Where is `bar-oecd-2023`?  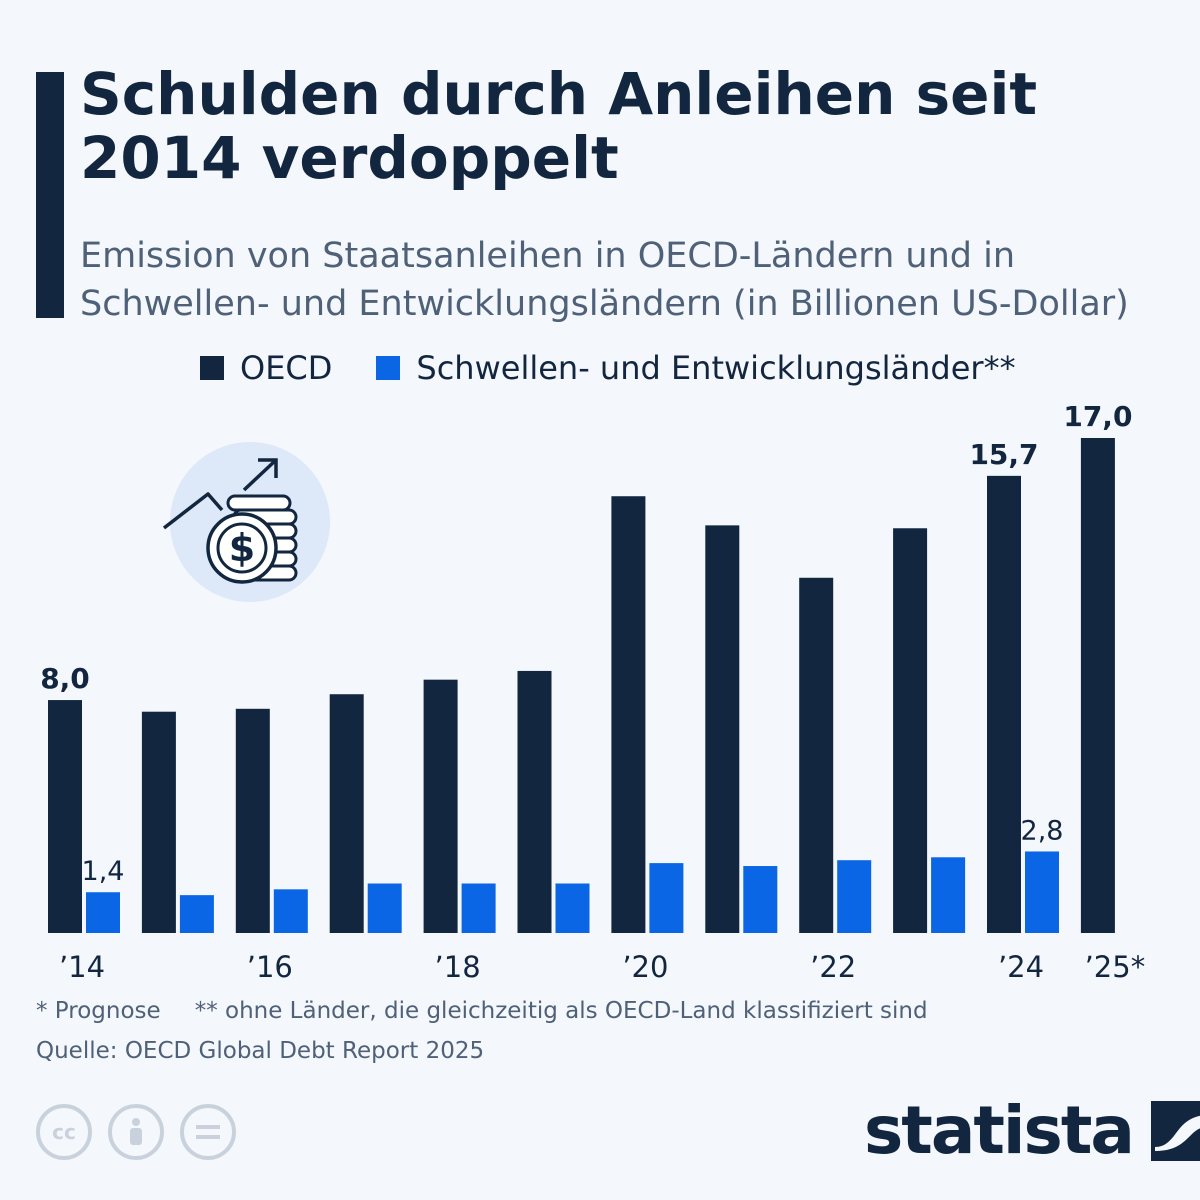
bar-oecd-2023 is located at coordinates (910, 730).